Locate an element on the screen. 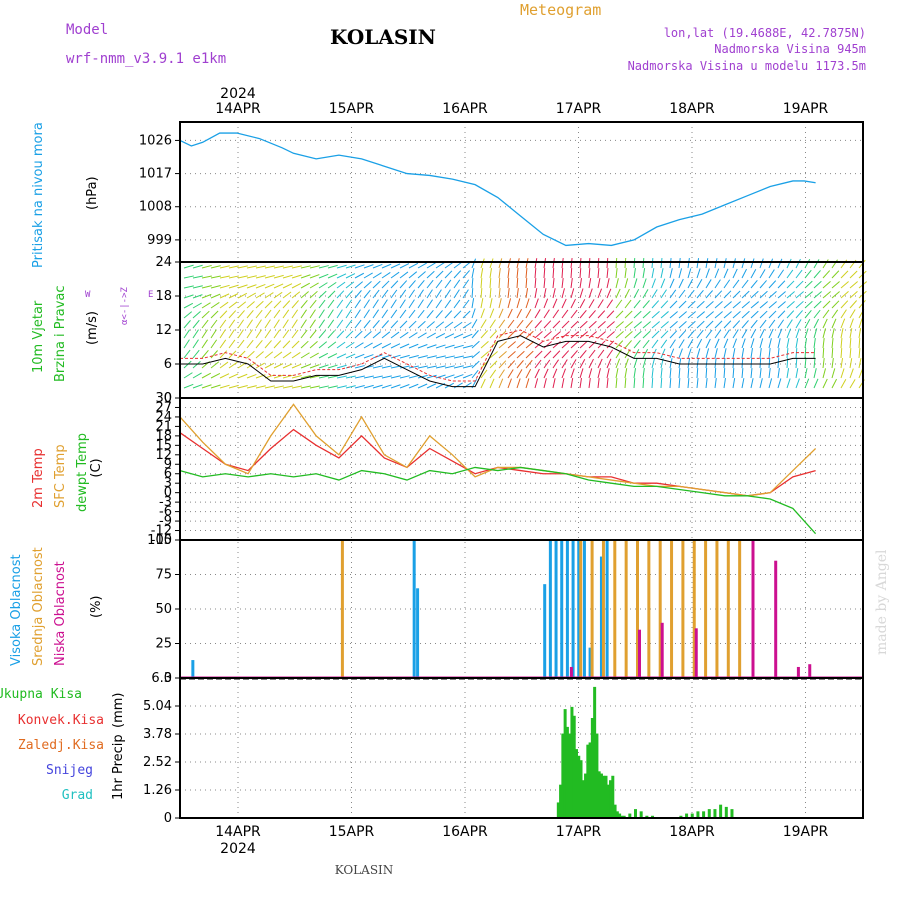 This screenshot has width=900, height=900. model-label: Model is located at coordinates (87, 30).